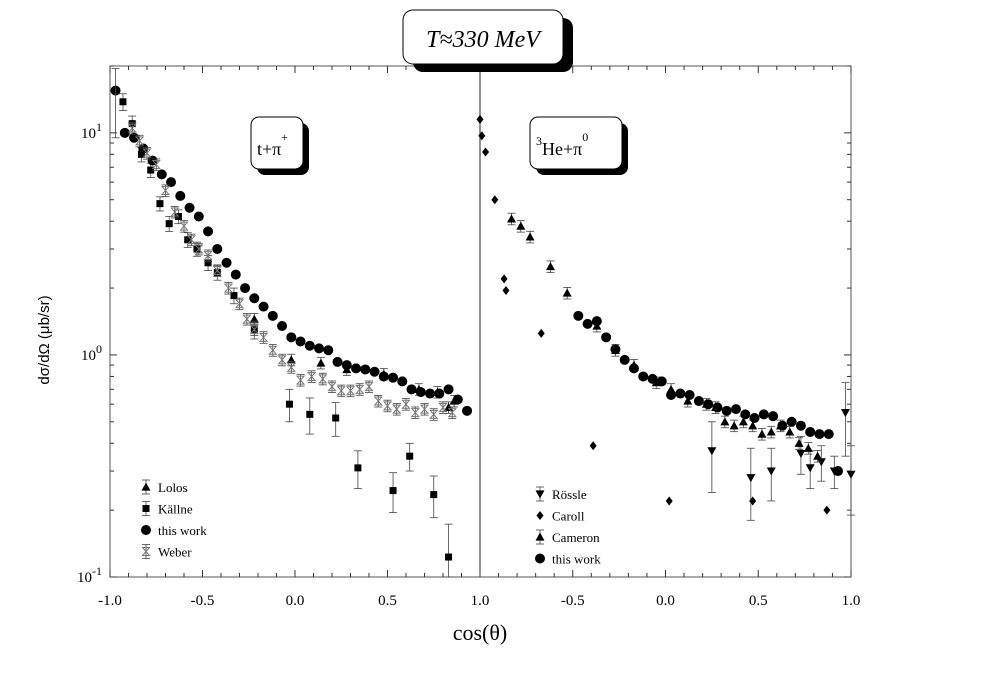  What do you see at coordinates (569, 494) in the screenshot?
I see `legend-entry: Rössle` at bounding box center [569, 494].